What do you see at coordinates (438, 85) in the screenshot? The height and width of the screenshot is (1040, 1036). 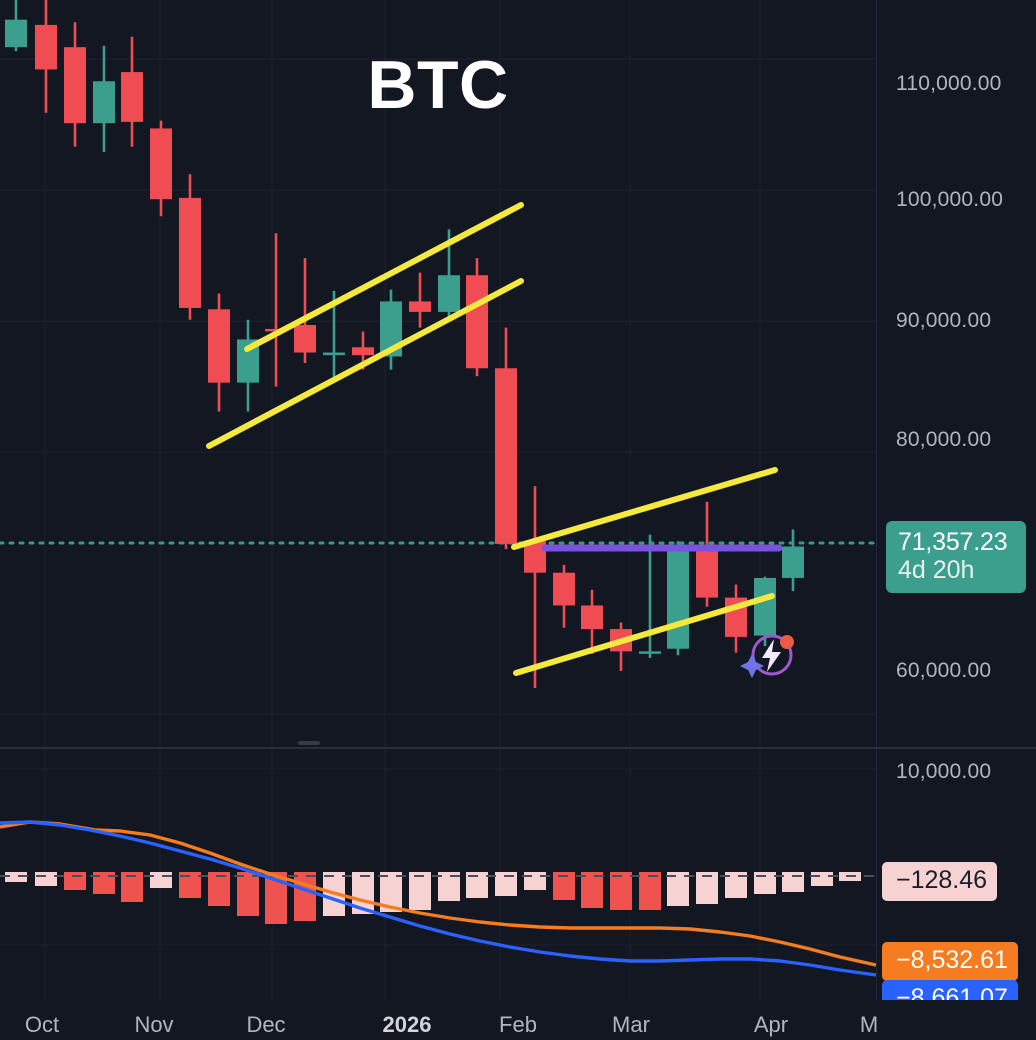 I see `chart-title: BTC` at bounding box center [438, 85].